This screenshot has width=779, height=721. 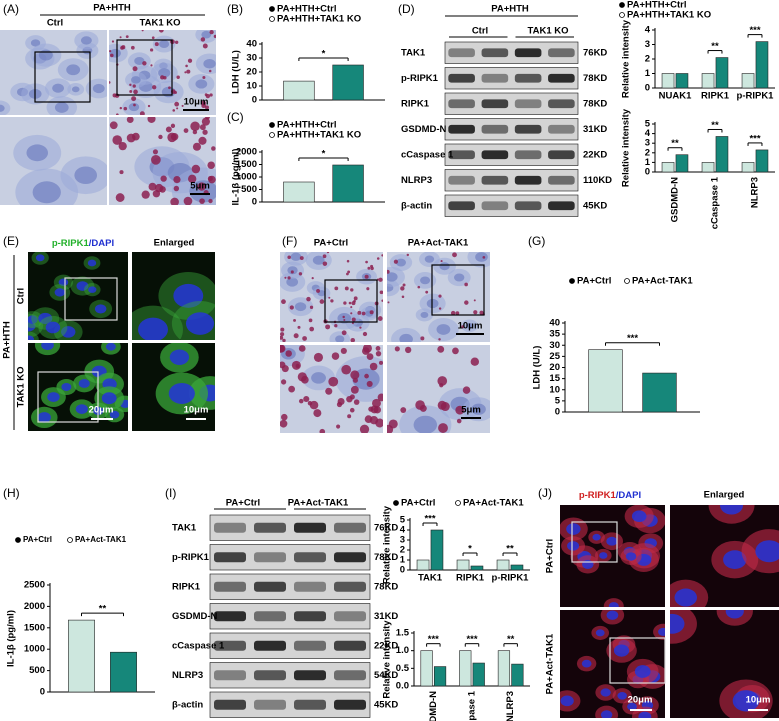 What do you see at coordinates (416, 205) in the screenshot?
I see `protein-label: β-actin` at bounding box center [416, 205].